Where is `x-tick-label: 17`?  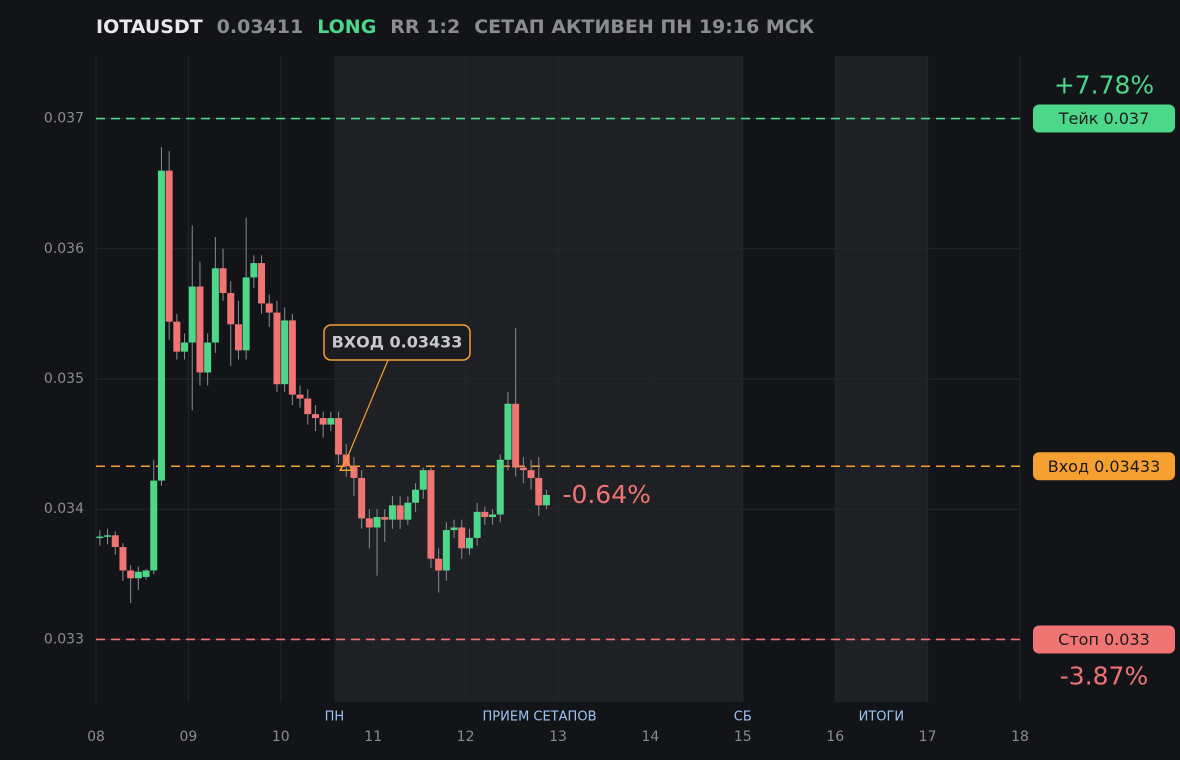
x-tick-label: 17 is located at coordinates (928, 737).